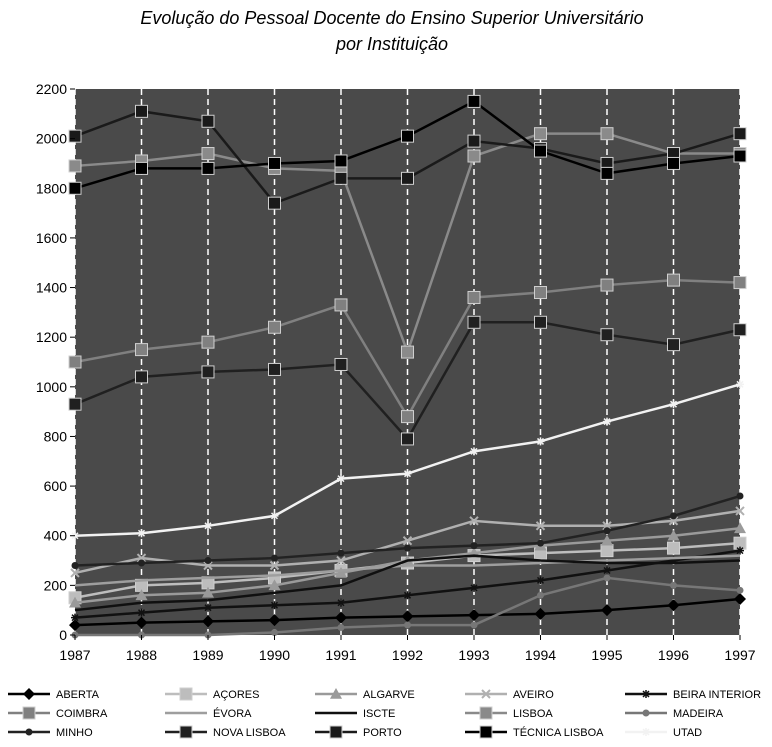  What do you see at coordinates (208, 525) in the screenshot?
I see `point-utad-1989` at bounding box center [208, 525].